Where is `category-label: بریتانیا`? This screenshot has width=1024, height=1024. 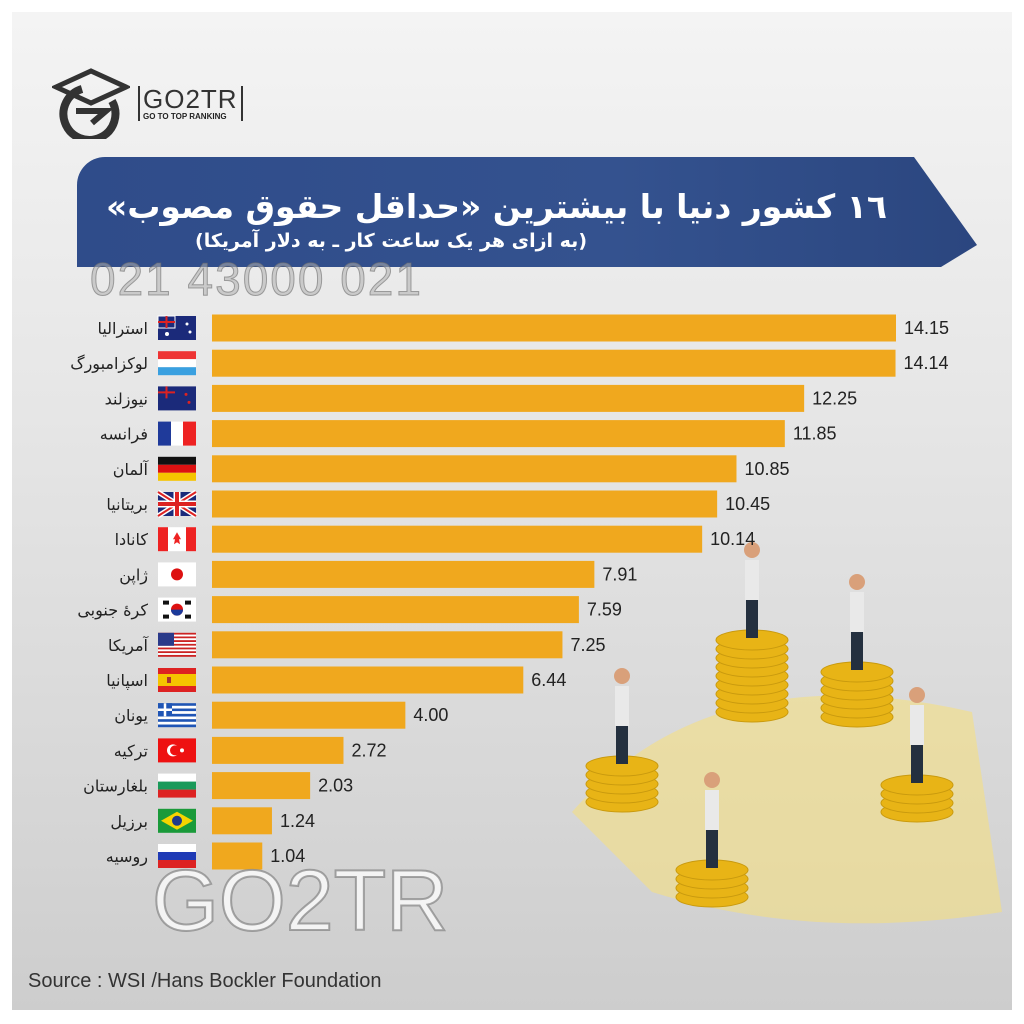 category-label: بریتانیا is located at coordinates (127, 505).